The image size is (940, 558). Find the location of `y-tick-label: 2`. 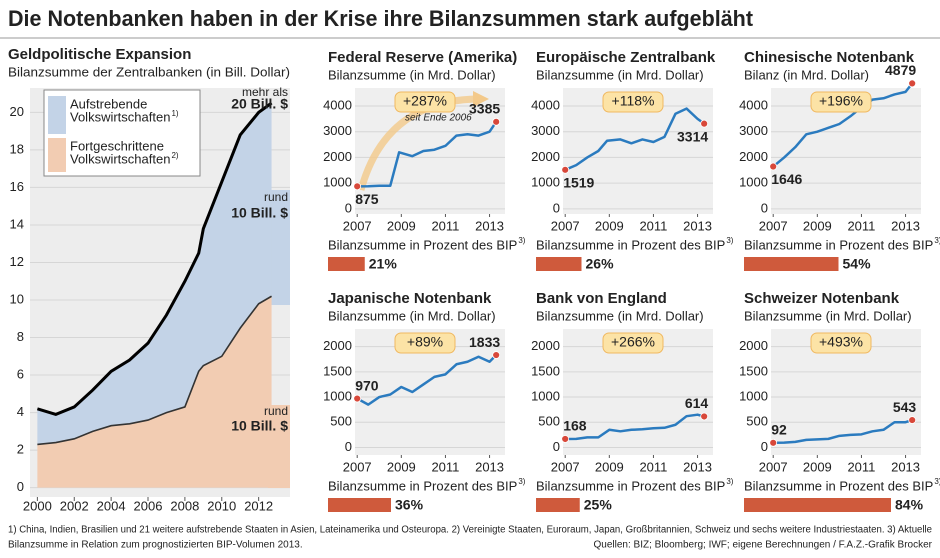

y-tick-label: 2 is located at coordinates (20, 449).